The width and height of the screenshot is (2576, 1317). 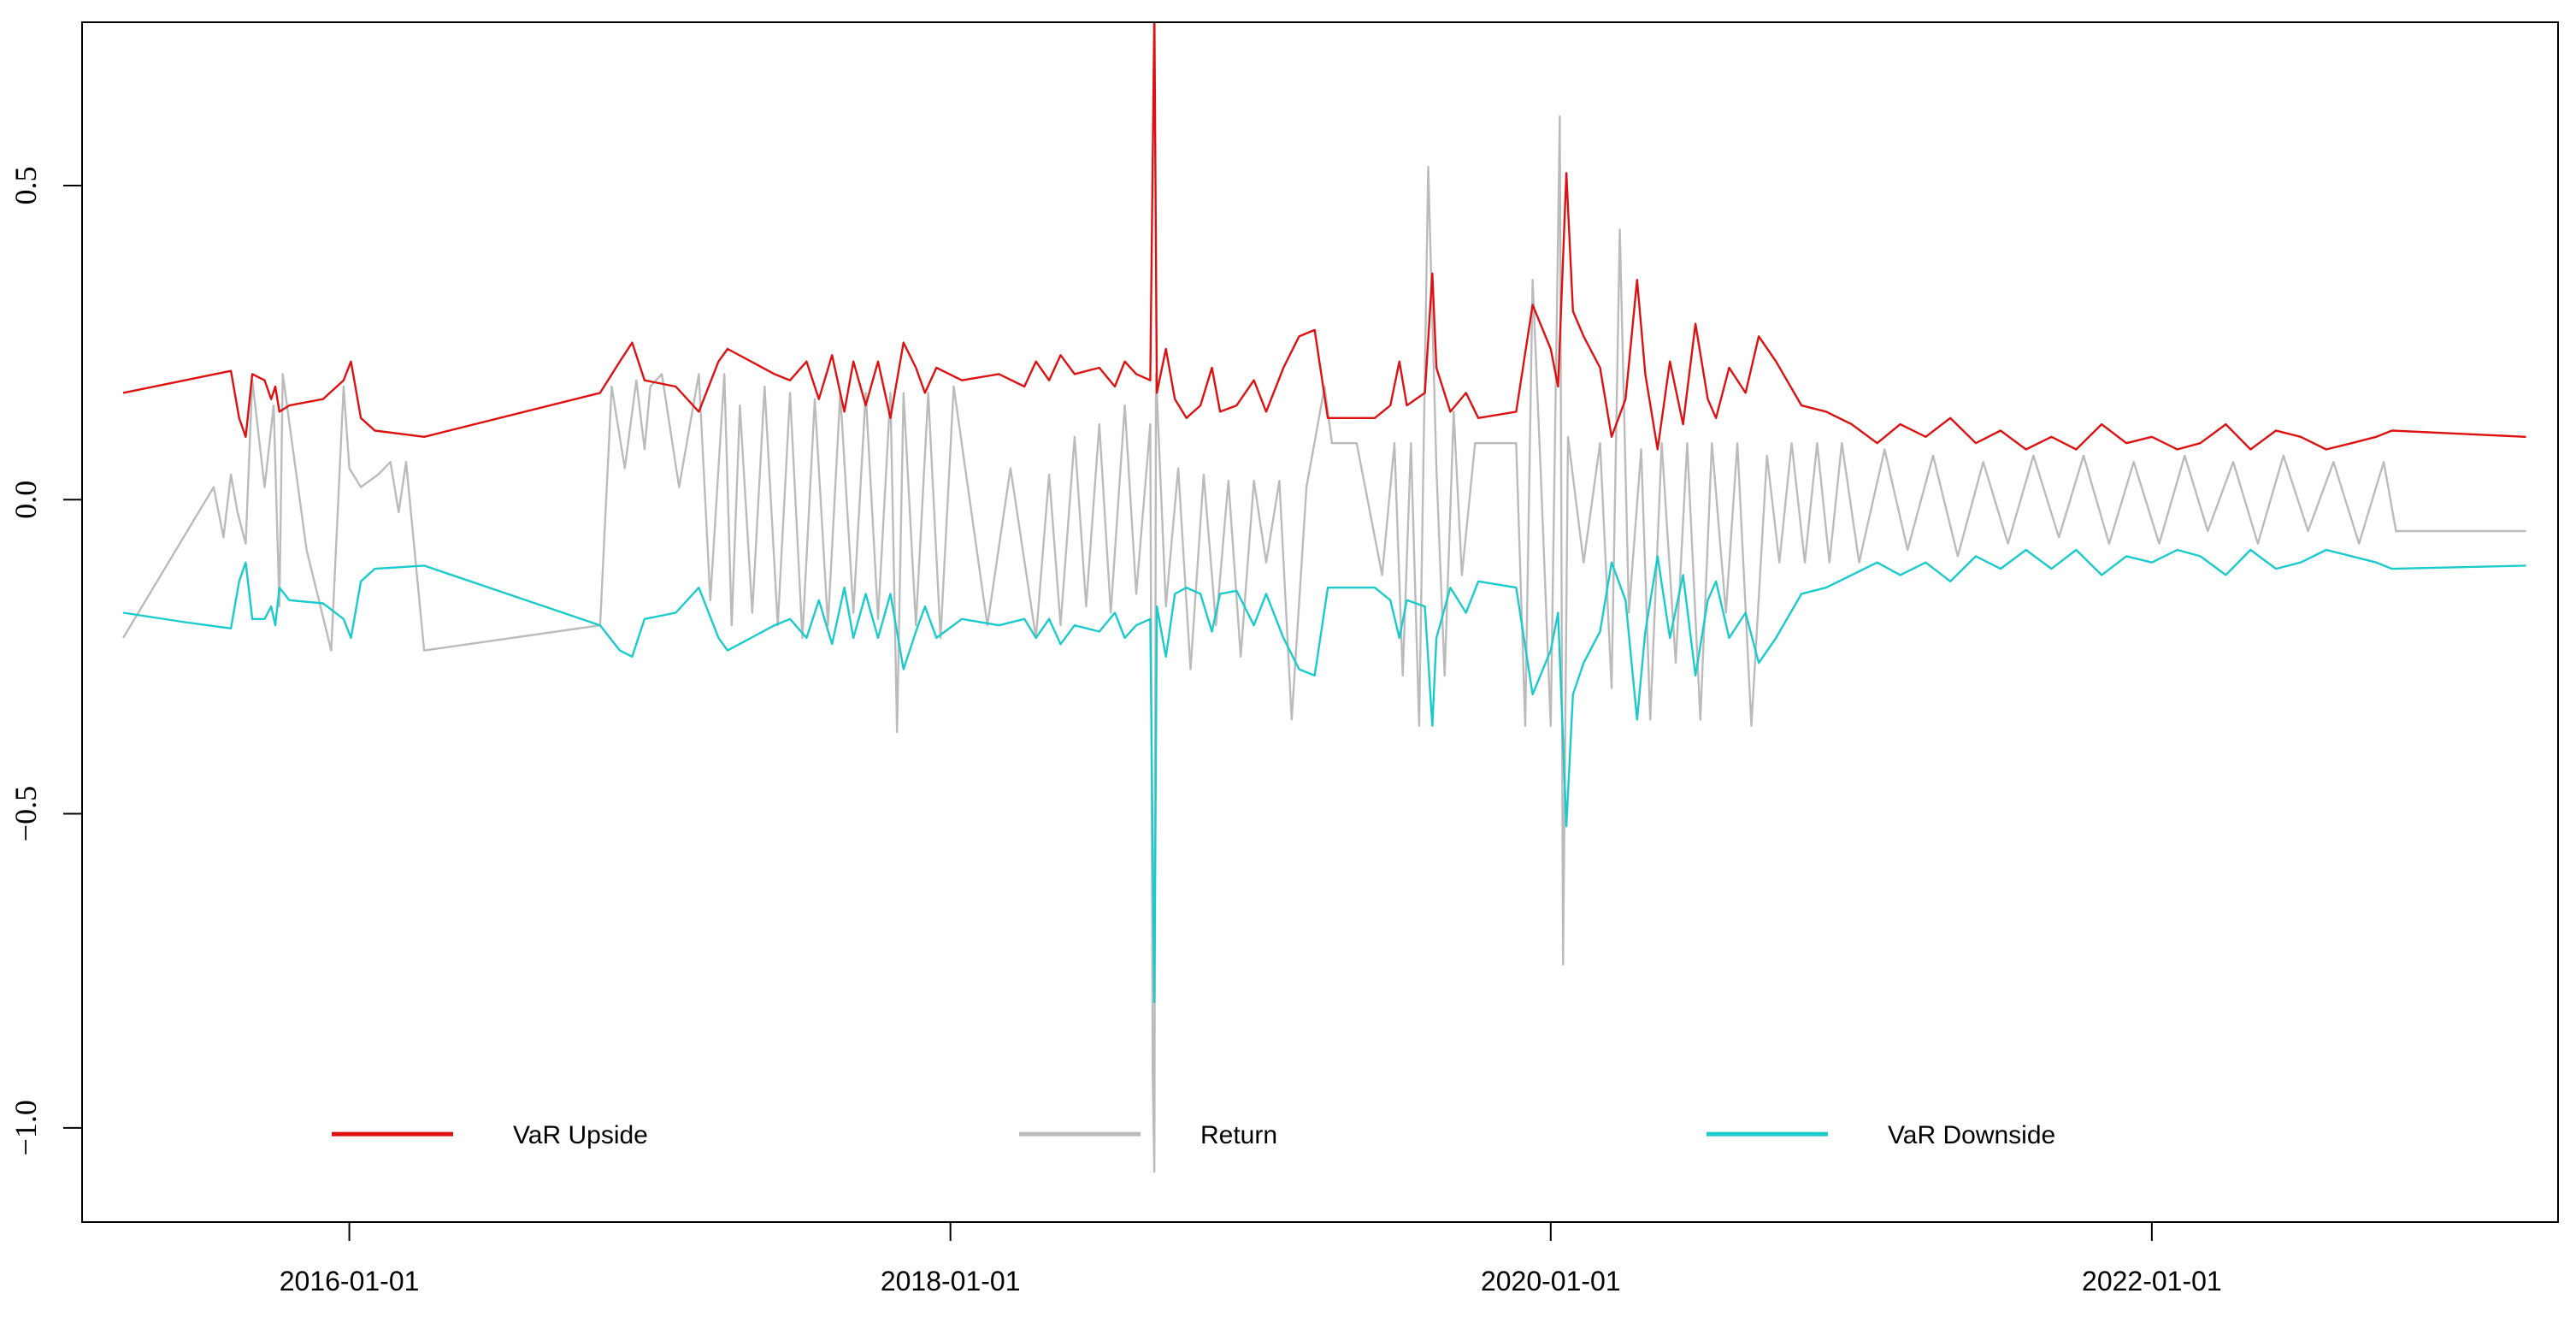 What do you see at coordinates (26, 500) in the screenshot?
I see `y-tick-label: 0.0` at bounding box center [26, 500].